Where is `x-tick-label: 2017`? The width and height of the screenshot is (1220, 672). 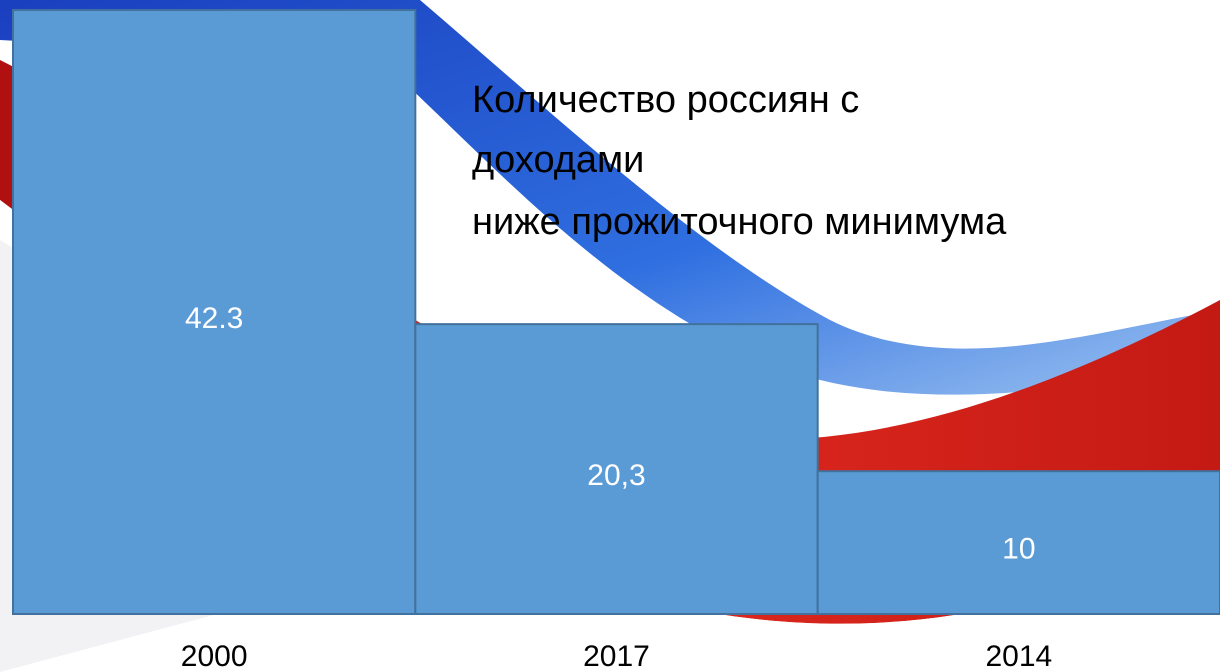 x-tick-label: 2017 is located at coordinates (616, 656).